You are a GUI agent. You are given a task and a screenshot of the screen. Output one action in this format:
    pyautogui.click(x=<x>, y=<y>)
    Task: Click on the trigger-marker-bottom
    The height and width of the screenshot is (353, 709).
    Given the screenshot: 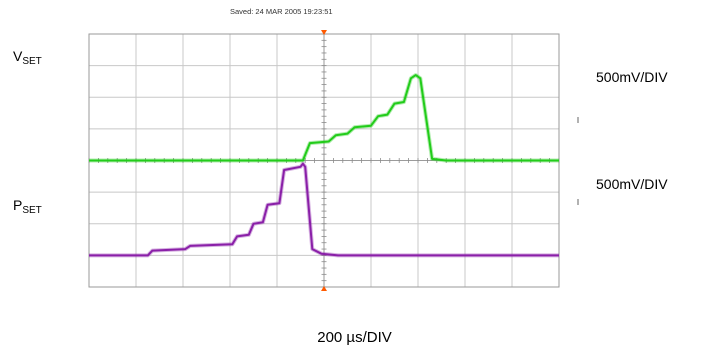 What is the action you would take?
    pyautogui.click(x=324, y=288)
    